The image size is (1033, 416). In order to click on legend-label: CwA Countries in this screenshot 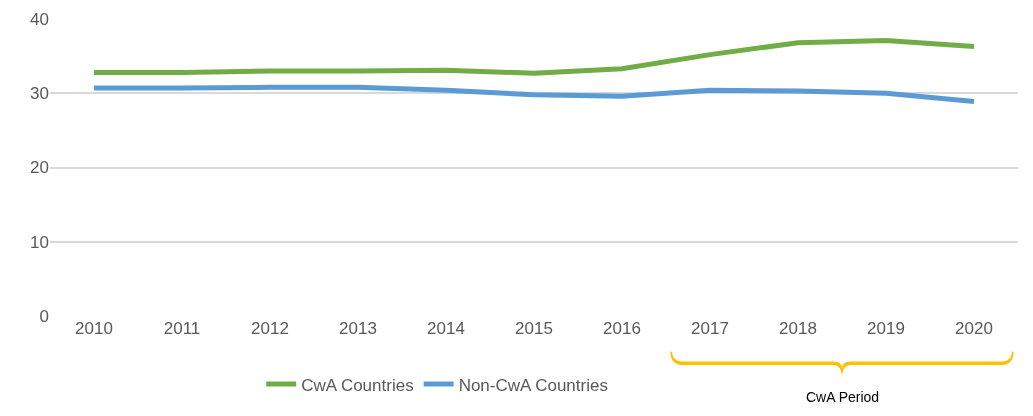, I will do `click(357, 385)`.